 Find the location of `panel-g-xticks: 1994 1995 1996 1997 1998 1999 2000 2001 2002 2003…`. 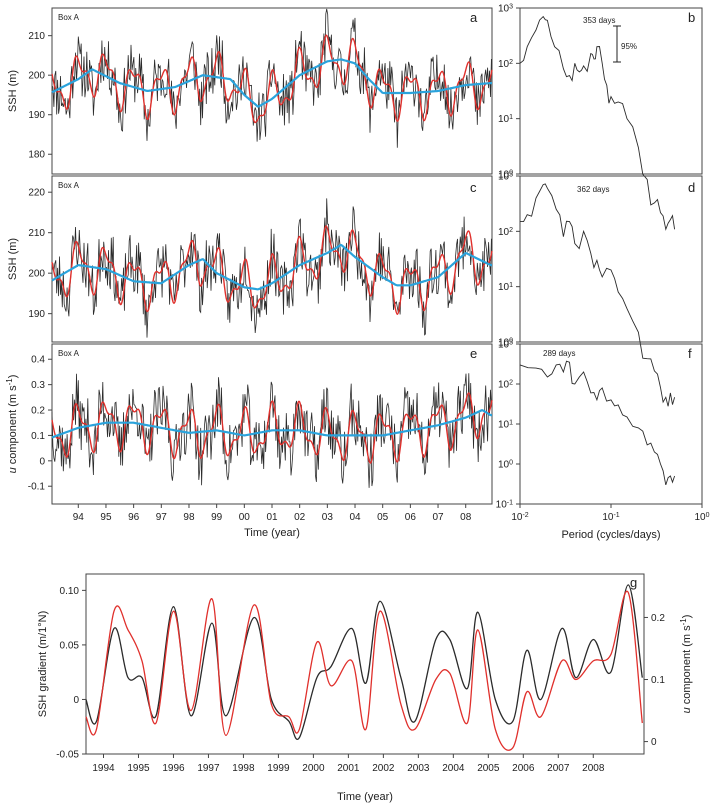

panel-g-xticks: 1994 1995 1996 1997 1998 1999 2000 2001 2002 2003… is located at coordinates (348, 764).